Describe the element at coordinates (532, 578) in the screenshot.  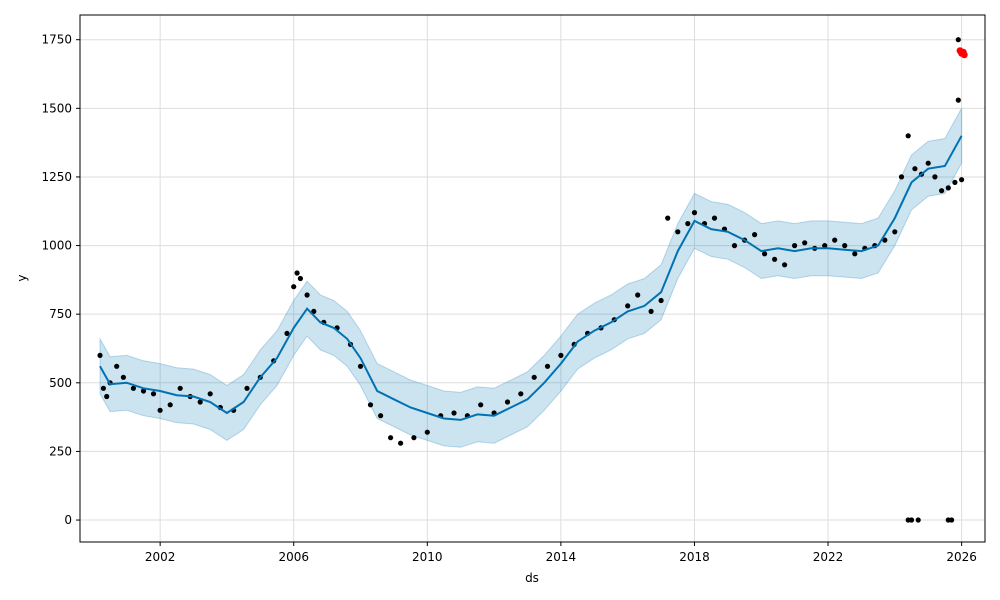
I see `x-axis-label: ds` at that location.